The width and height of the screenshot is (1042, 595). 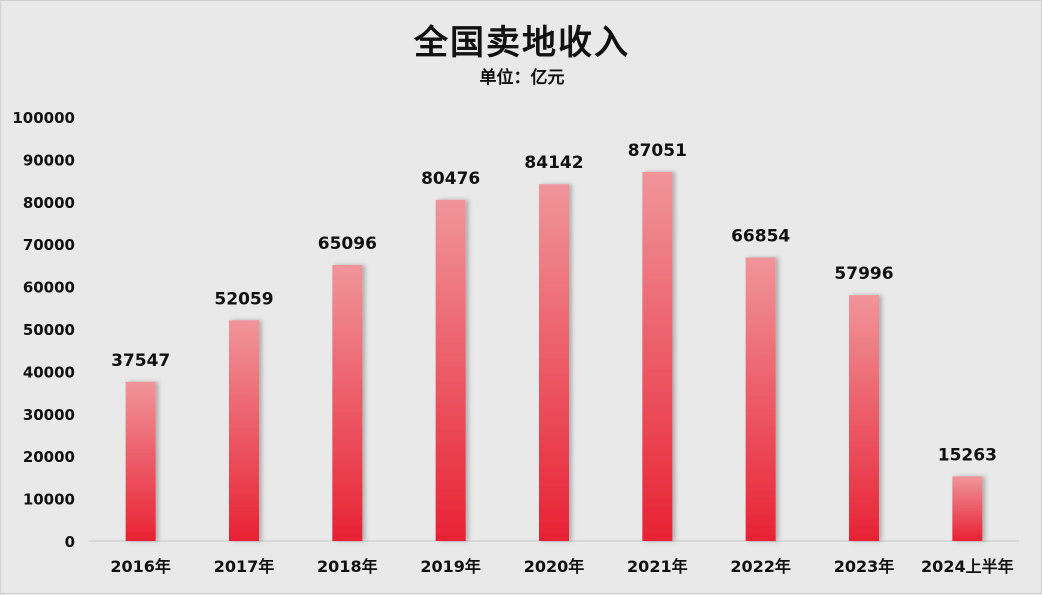 I want to click on data-label: 15263, so click(x=967, y=455).